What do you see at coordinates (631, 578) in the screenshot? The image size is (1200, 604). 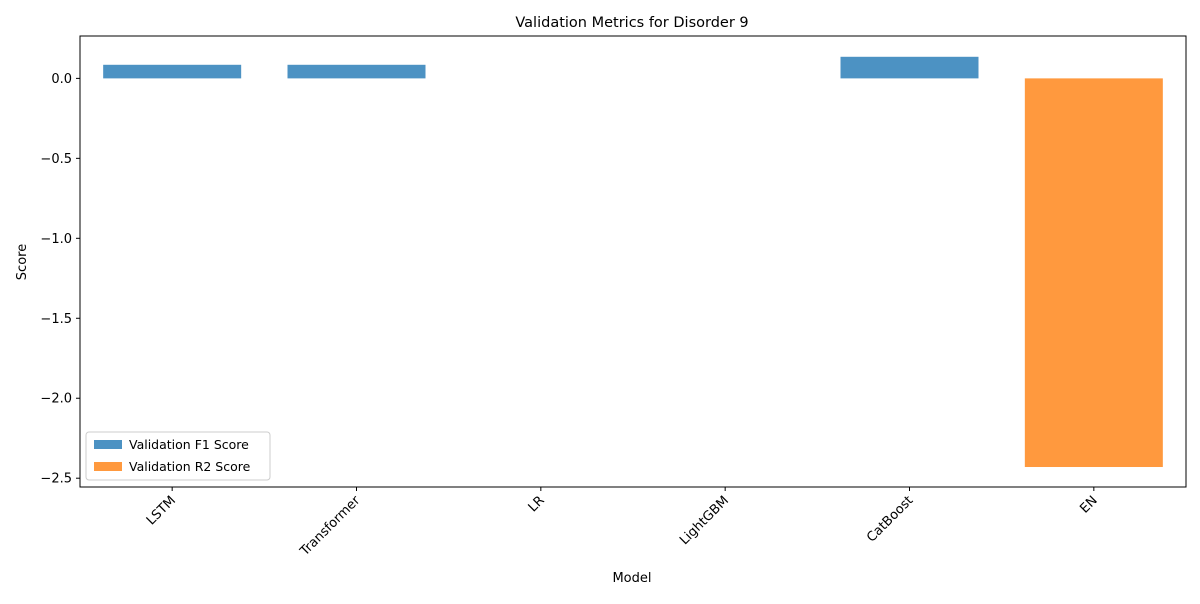 I see `x-axis-label: Model` at bounding box center [631, 578].